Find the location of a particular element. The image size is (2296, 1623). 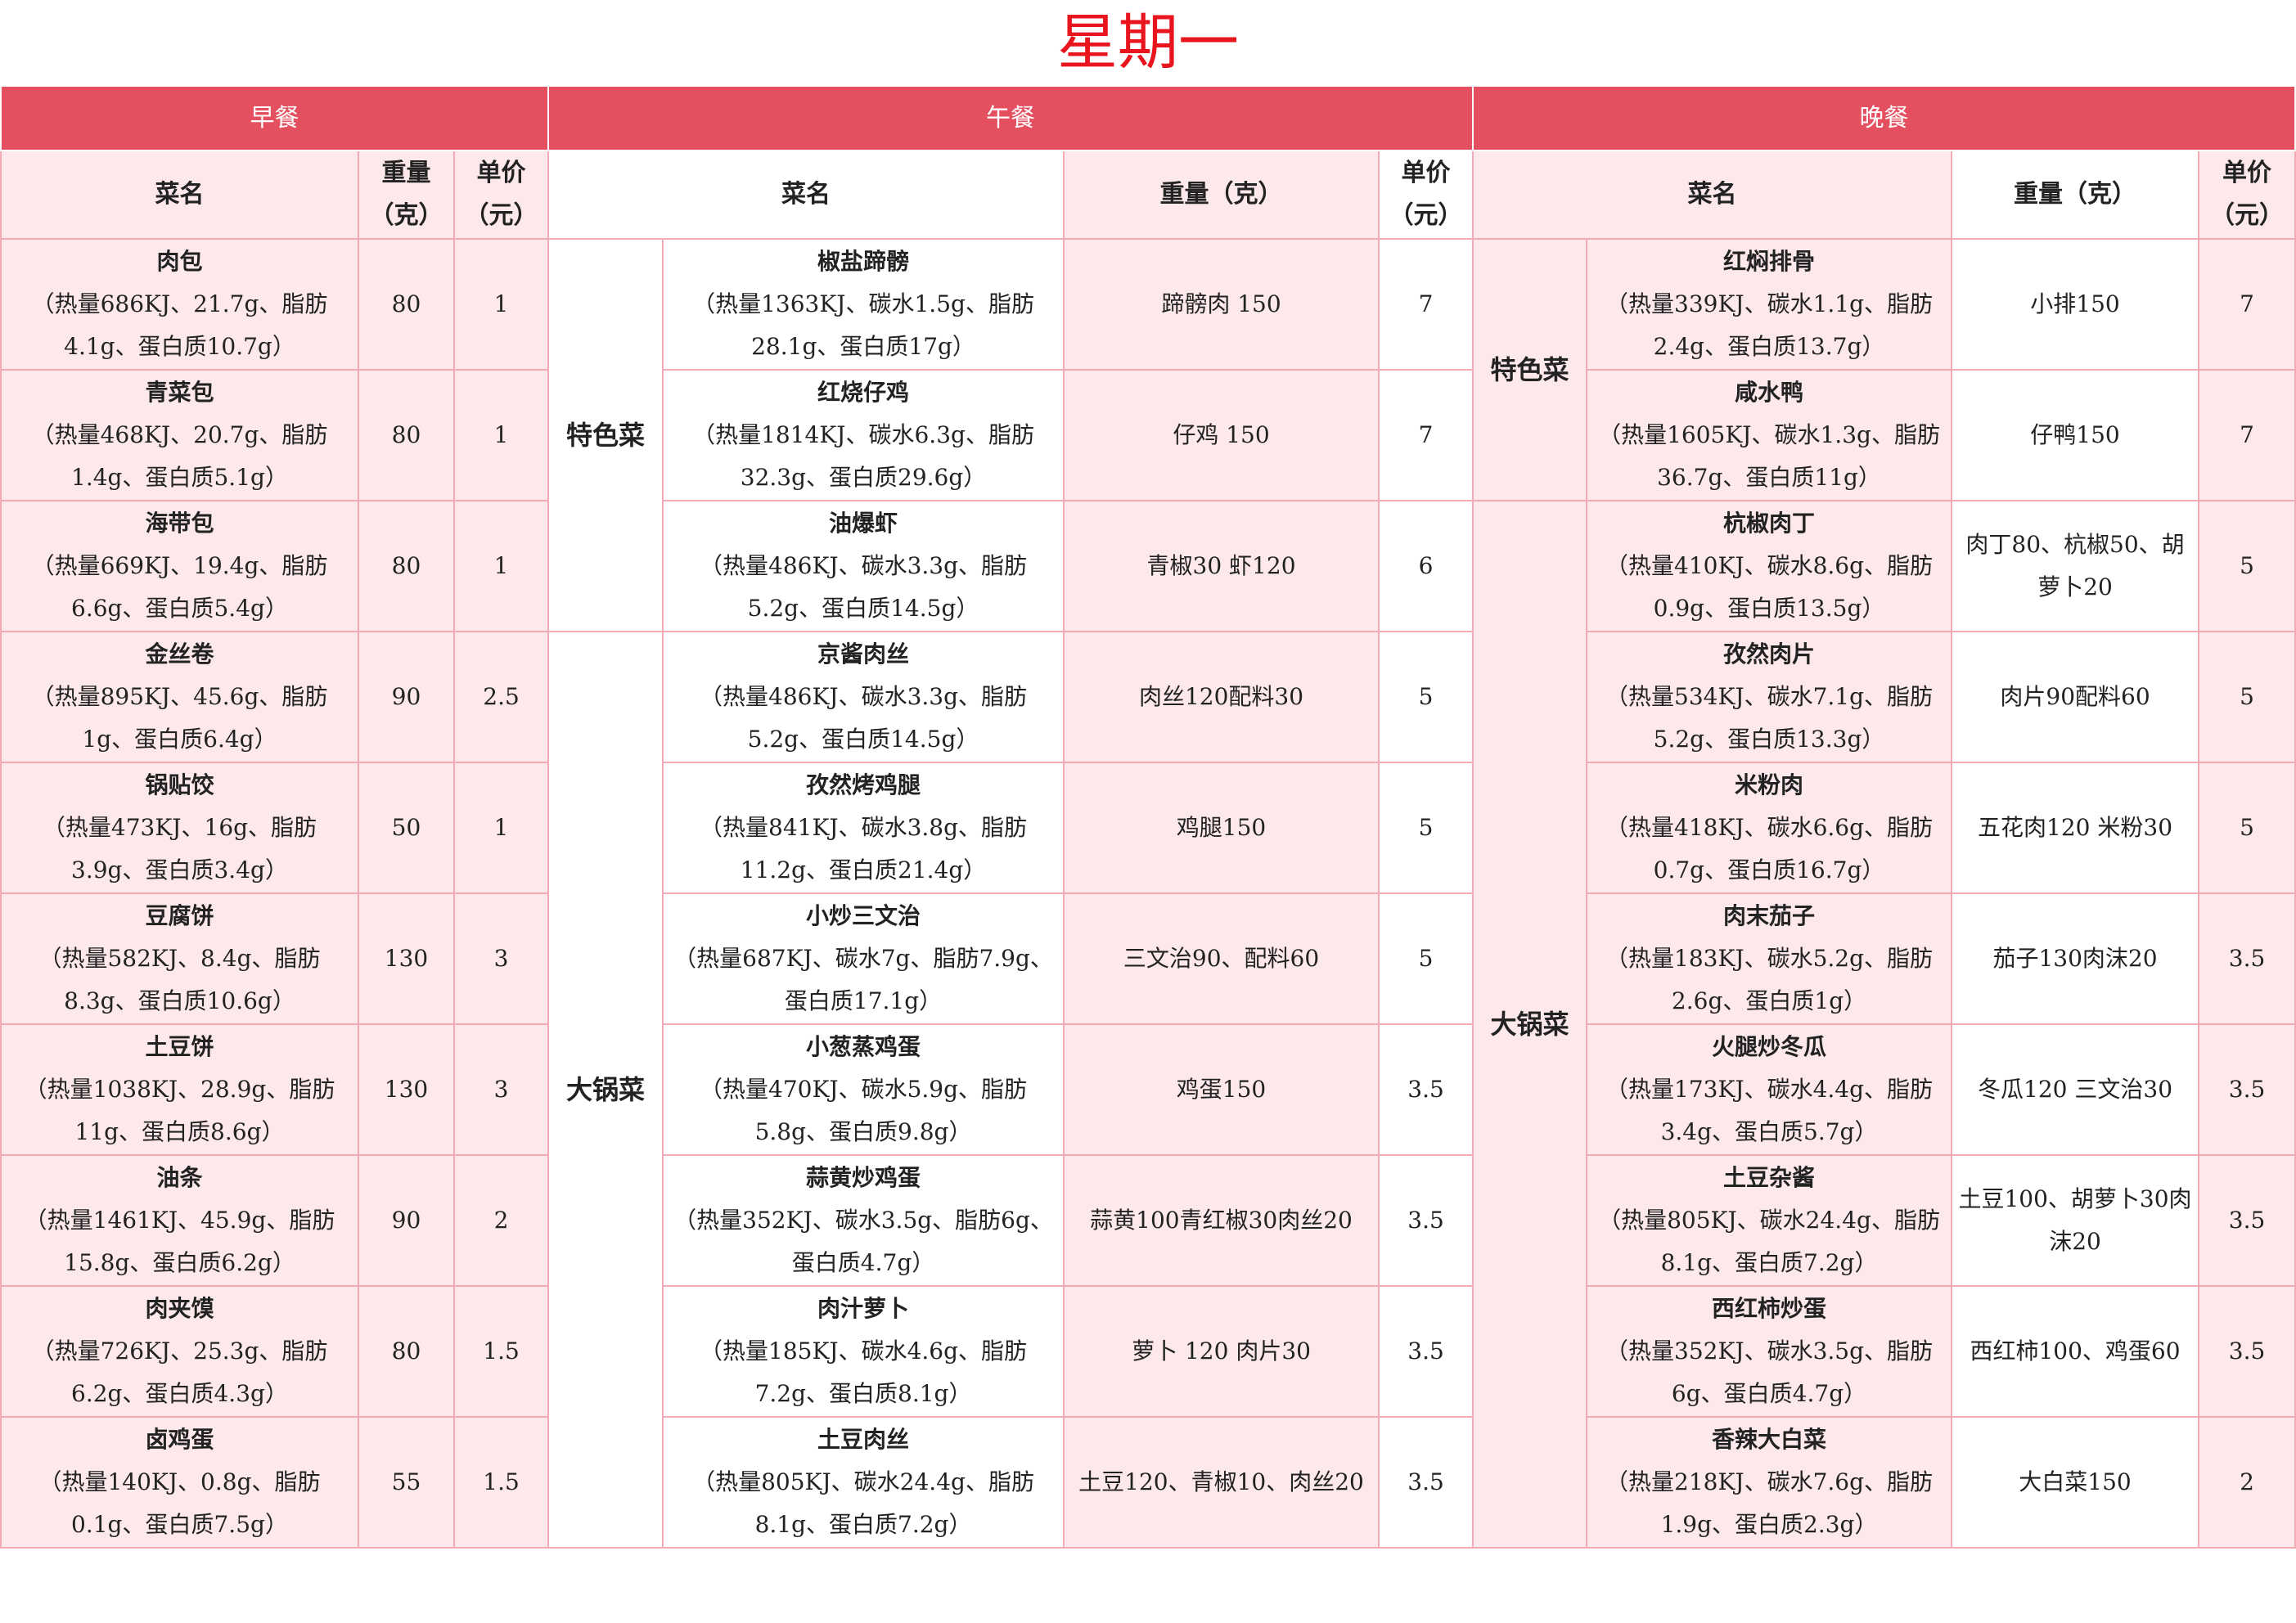

dish-info: （热量726KJ、25.3g、脂肪6.2g、蛋白质4.3g） is located at coordinates (179, 1372).